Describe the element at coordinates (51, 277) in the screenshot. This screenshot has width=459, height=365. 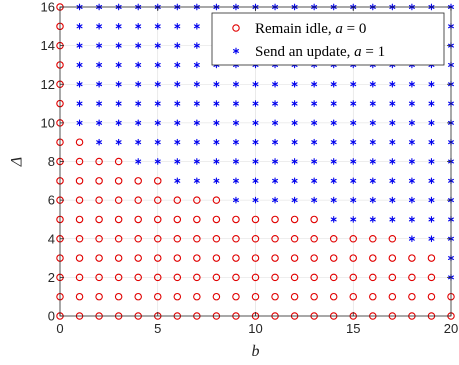
I see `y-tick-label: 2` at that location.